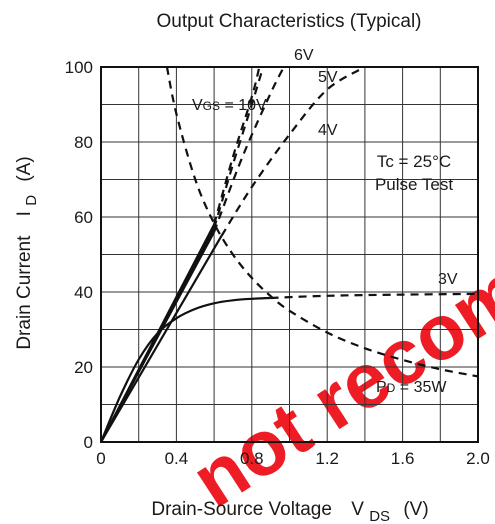  I want to click on y-axis-label-text: Drain Current, so click(24, 292).